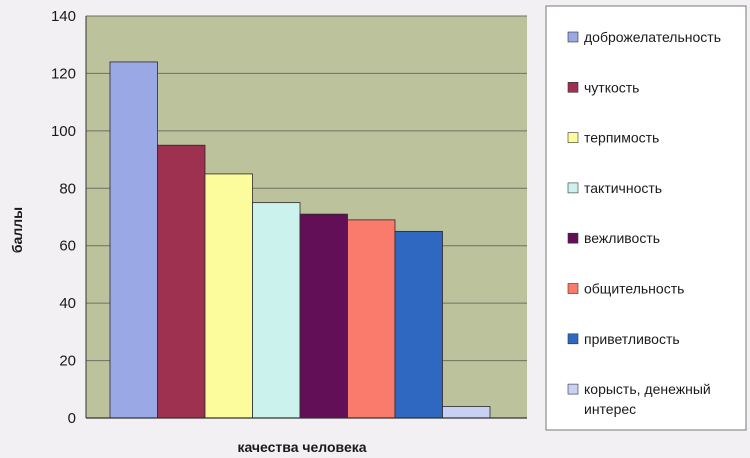 This screenshot has height=458, width=750. What do you see at coordinates (17, 230) in the screenshot?
I see `y-axis-title: баллы` at bounding box center [17, 230].